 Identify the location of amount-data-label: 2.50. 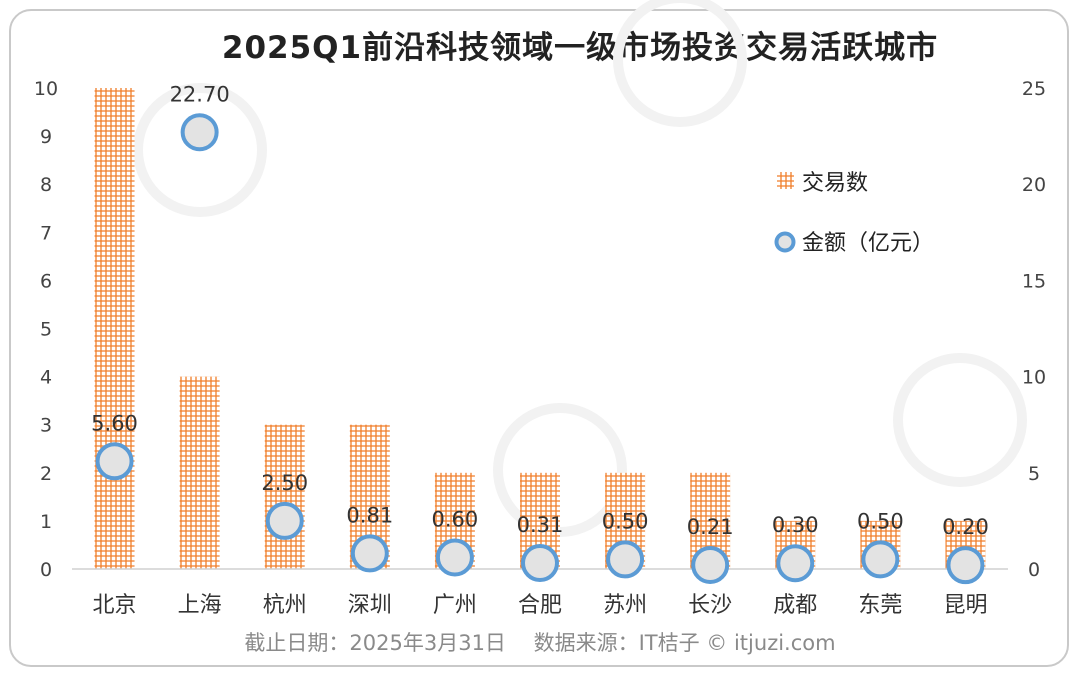
(284, 483).